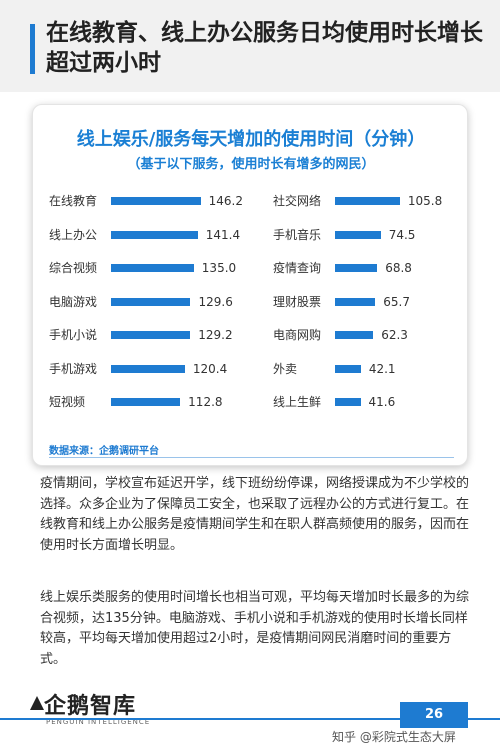 The image size is (500, 751). Describe the element at coordinates (394, 737) in the screenshot. I see `watermark: 知乎 @彩院式生态大屏` at that location.